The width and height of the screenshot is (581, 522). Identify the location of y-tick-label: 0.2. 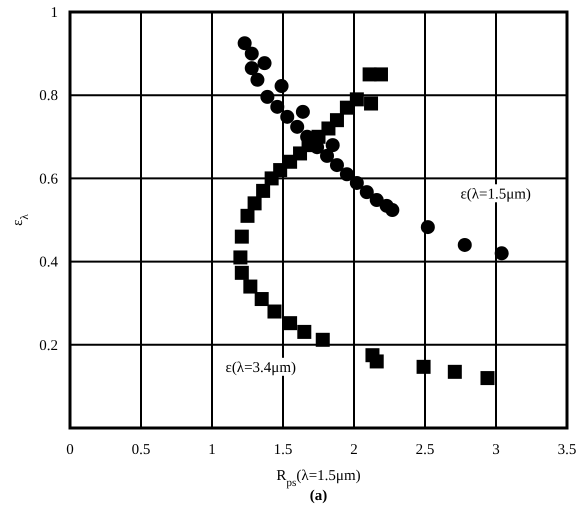
(48, 346).